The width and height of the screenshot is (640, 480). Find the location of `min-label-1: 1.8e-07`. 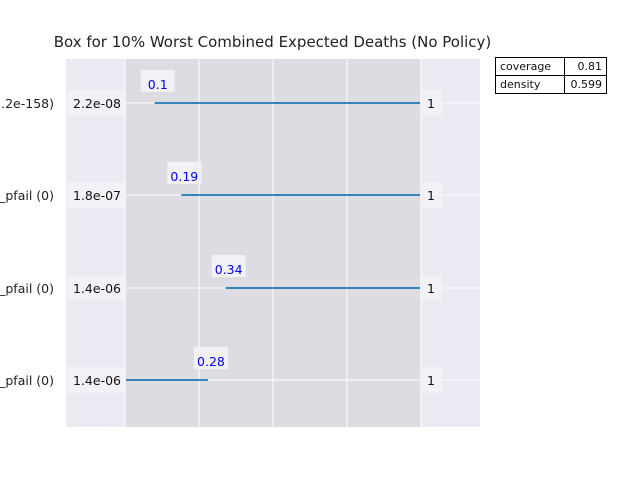

min-label-1: 1.8e-07 is located at coordinates (97, 195).